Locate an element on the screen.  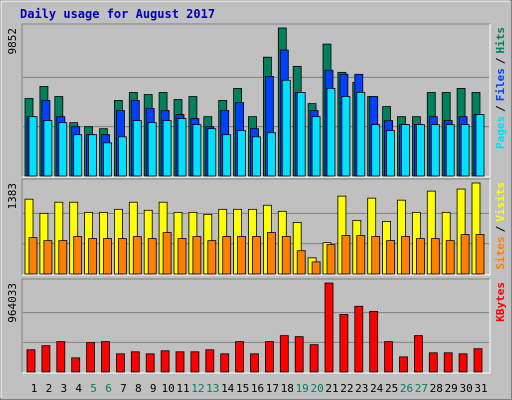
x-tick-label: 30 is located at coordinates (465, 388).